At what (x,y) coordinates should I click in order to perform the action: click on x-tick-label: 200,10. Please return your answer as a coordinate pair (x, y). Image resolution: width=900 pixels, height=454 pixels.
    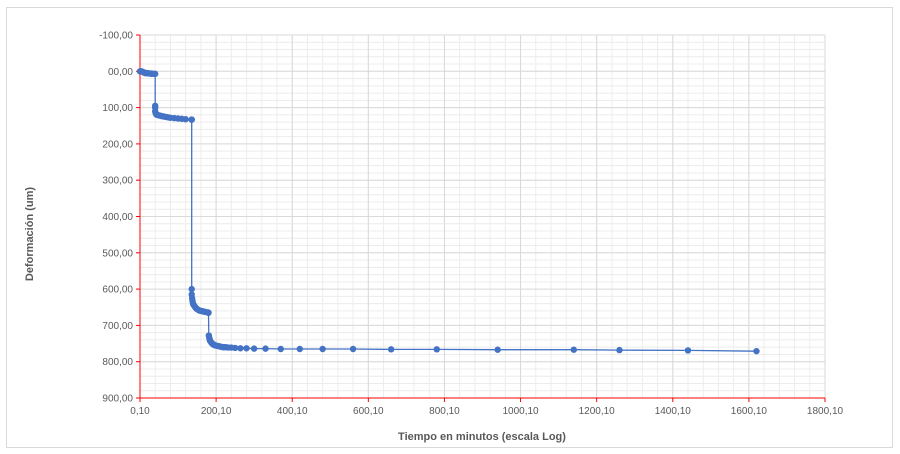
    Looking at the image, I should click on (216, 411).